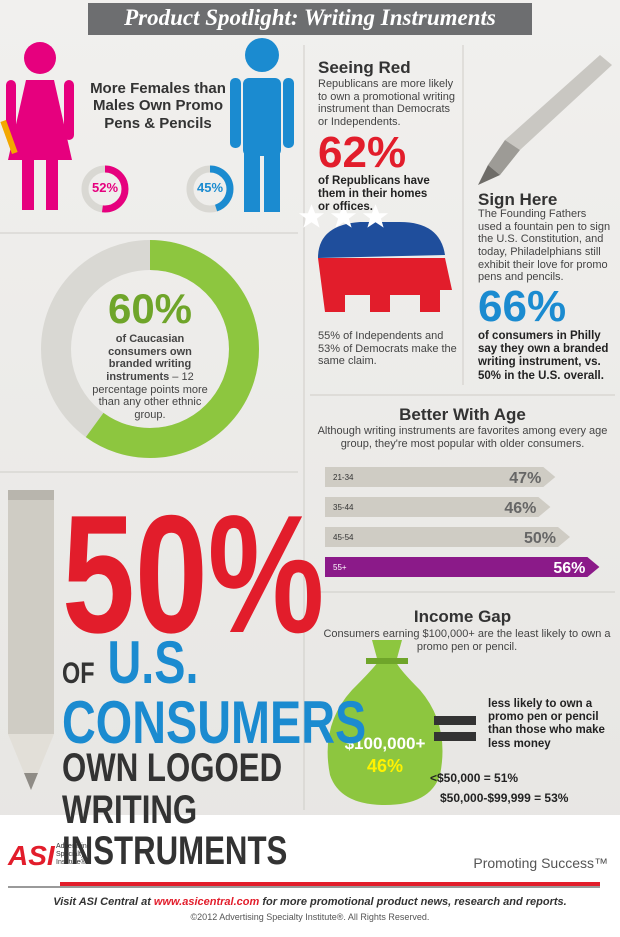 Image resolution: width=620 pixels, height=937 pixels. What do you see at coordinates (150, 308) in the screenshot?
I see `ethnicity-stat: 60%` at bounding box center [150, 308].